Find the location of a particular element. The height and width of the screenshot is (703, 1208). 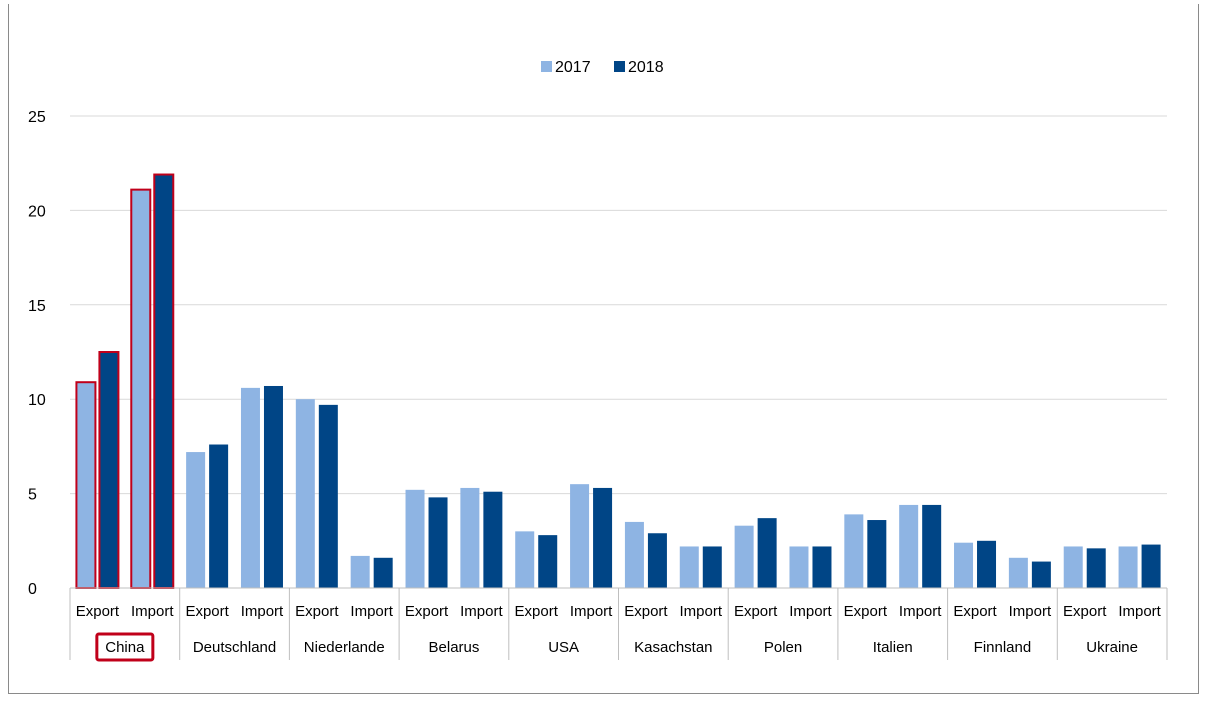

bar-2018-deutschland-export is located at coordinates (219, 516).